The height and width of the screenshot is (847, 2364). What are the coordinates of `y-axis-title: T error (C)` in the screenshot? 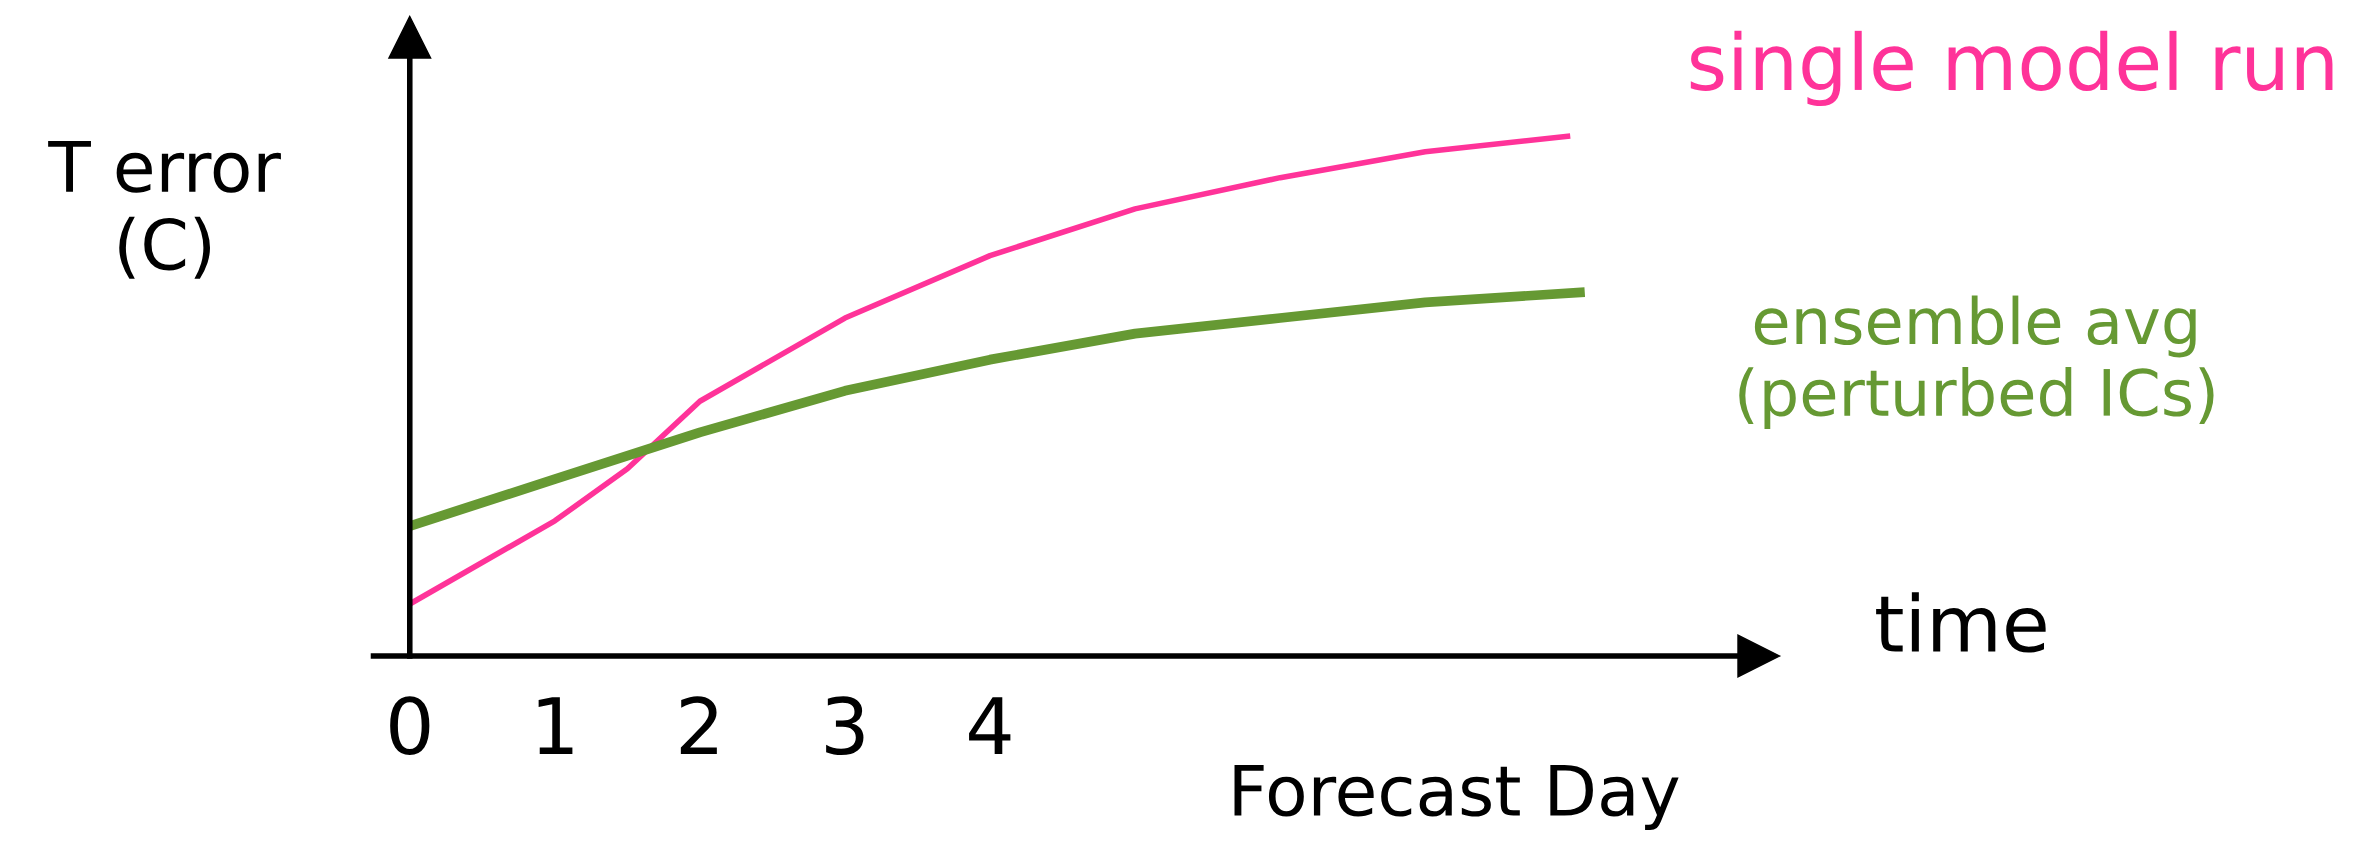 It's located at (164, 210).